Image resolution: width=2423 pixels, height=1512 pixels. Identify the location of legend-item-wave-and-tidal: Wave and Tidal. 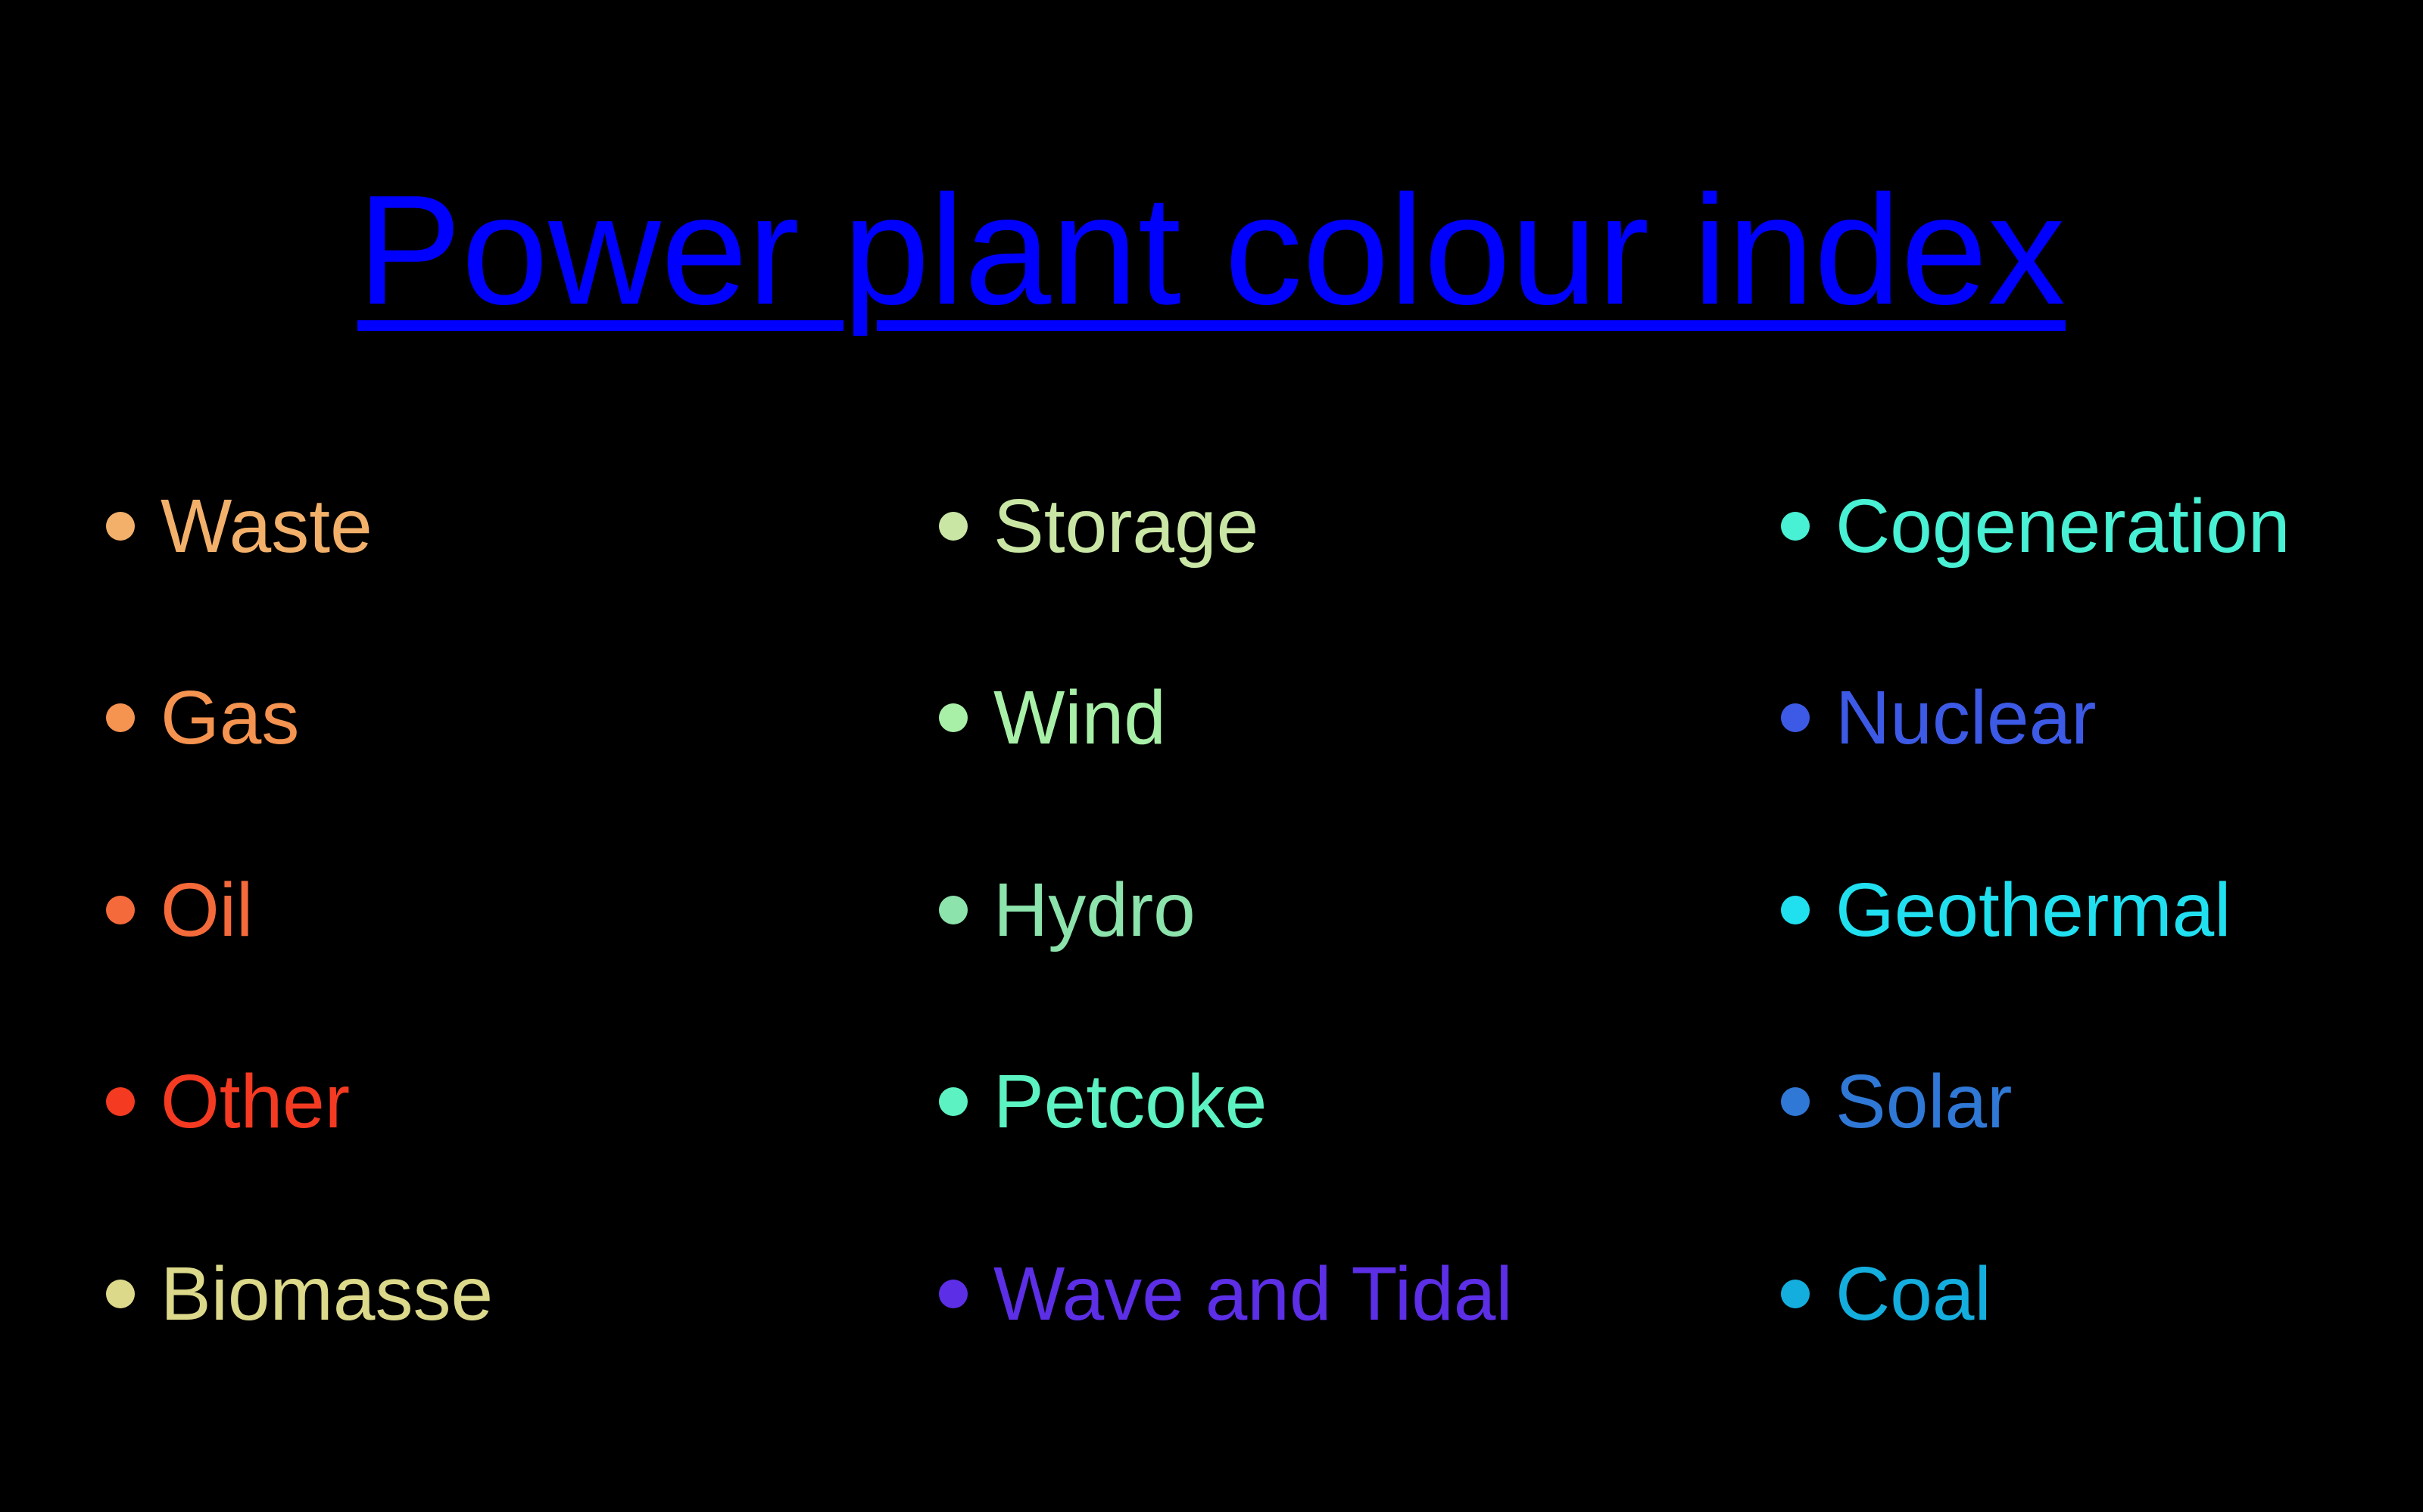
(1226, 1294).